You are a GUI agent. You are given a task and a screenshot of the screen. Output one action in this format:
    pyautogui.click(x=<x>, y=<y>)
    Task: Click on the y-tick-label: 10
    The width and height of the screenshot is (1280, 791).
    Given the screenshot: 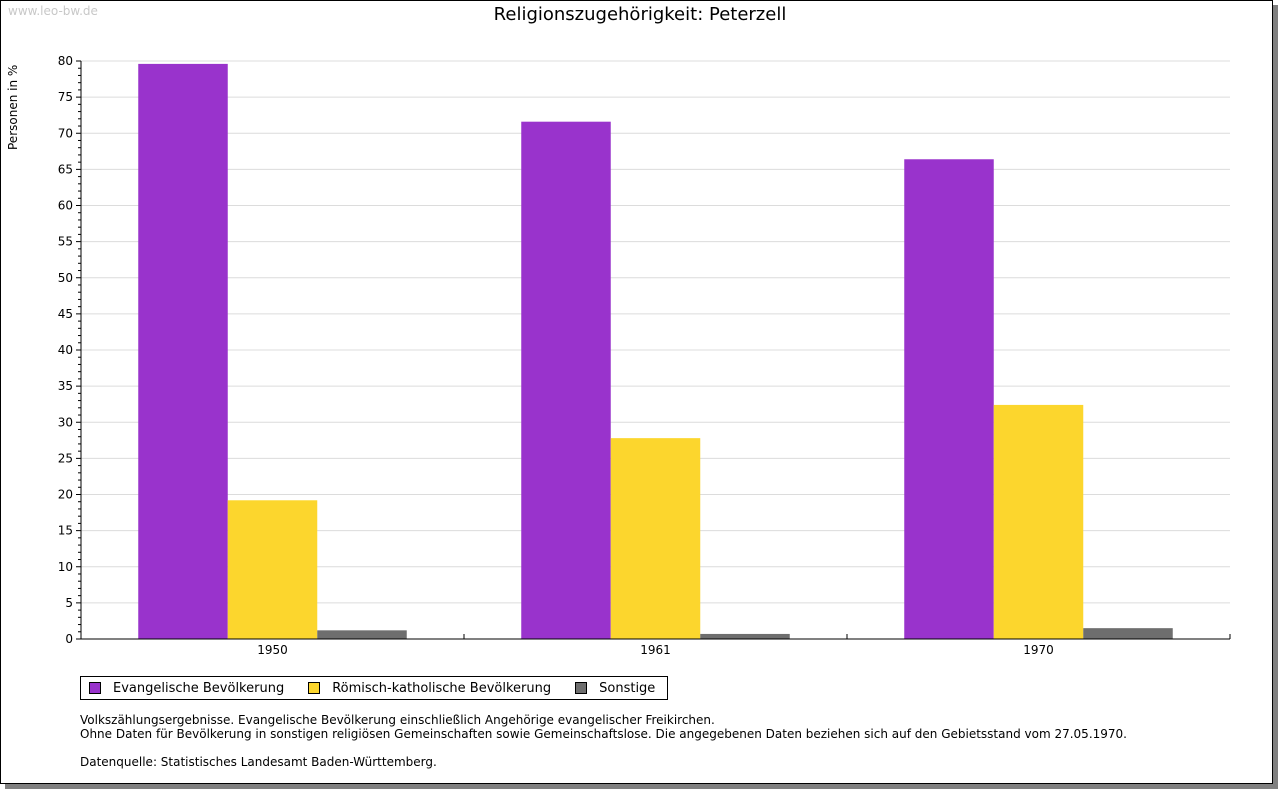 What is the action you would take?
    pyautogui.click(x=65, y=567)
    